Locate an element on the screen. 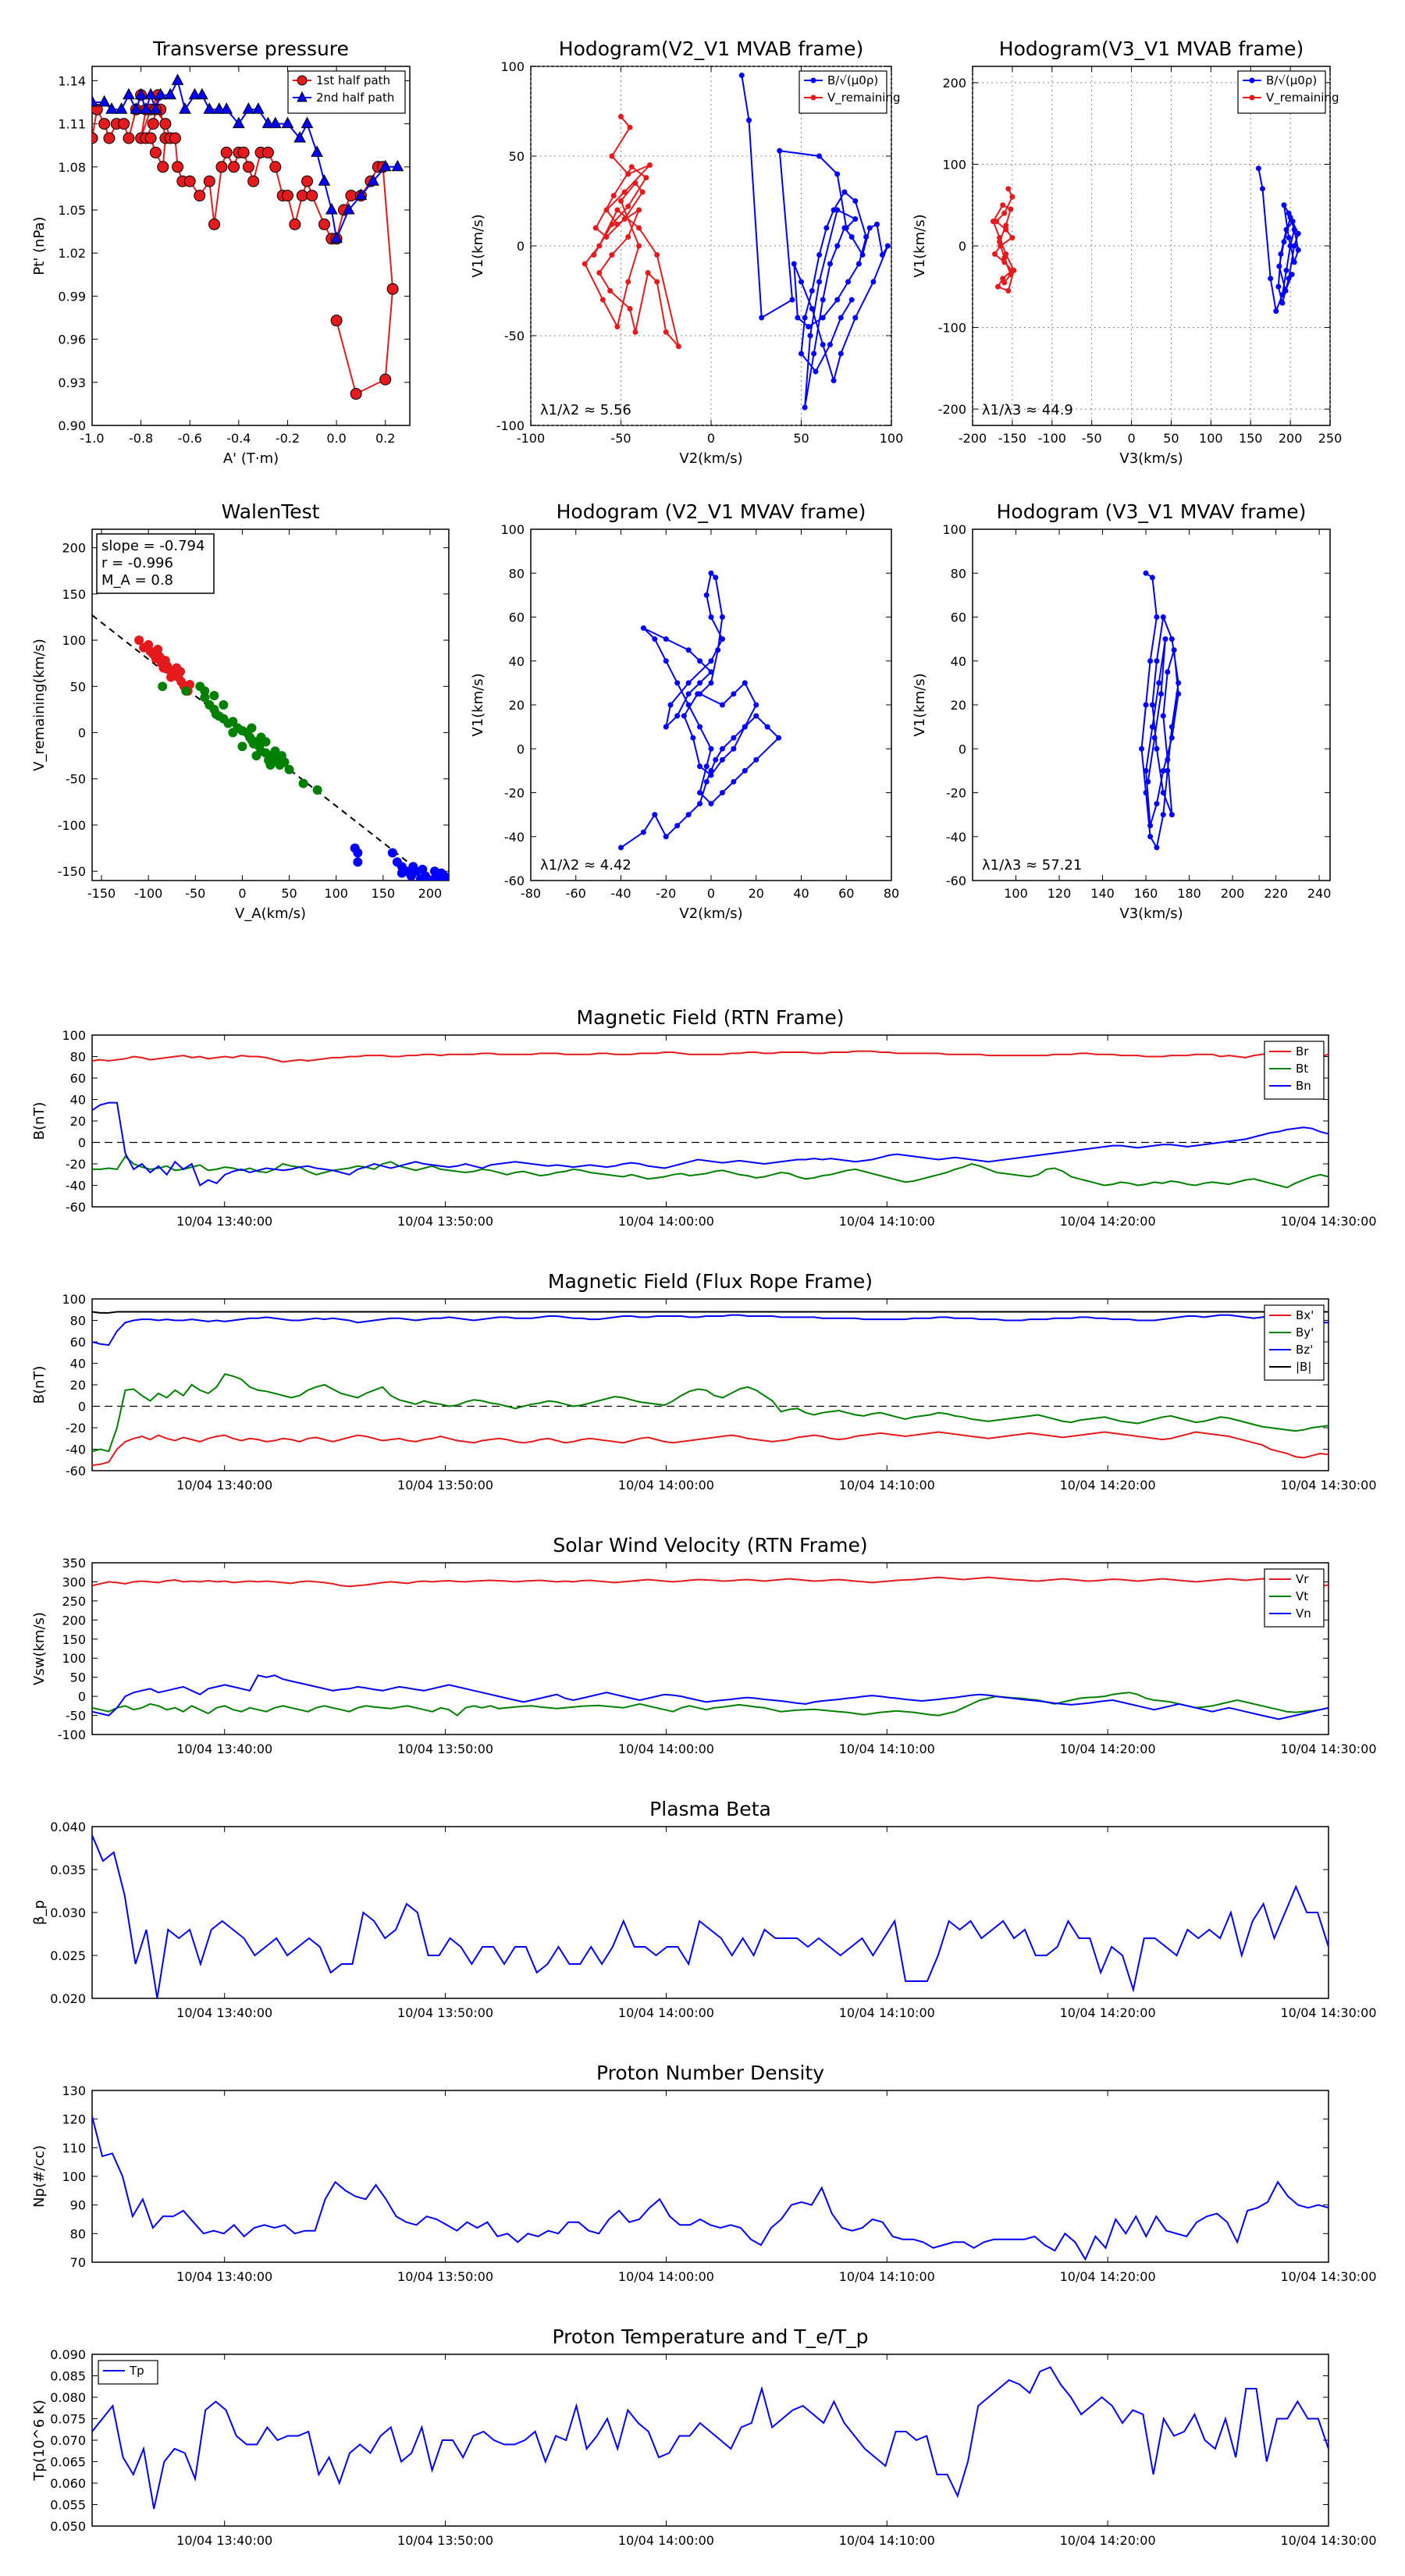 The width and height of the screenshot is (1405, 2576). chart-title: Transverse pressure is located at coordinates (251, 48).